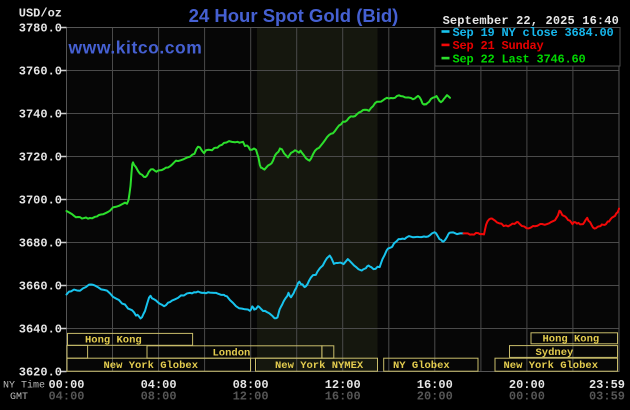  Describe the element at coordinates (40, 158) in the screenshot. I see `svg-text: 3720.0` at that location.